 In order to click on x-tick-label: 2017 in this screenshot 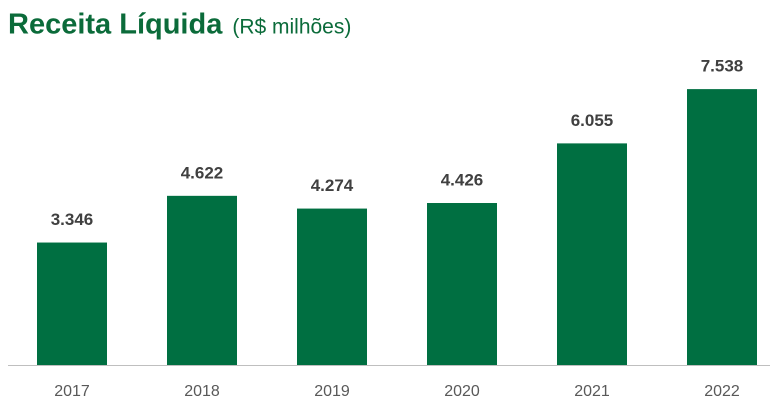, I will do `click(72, 391)`.